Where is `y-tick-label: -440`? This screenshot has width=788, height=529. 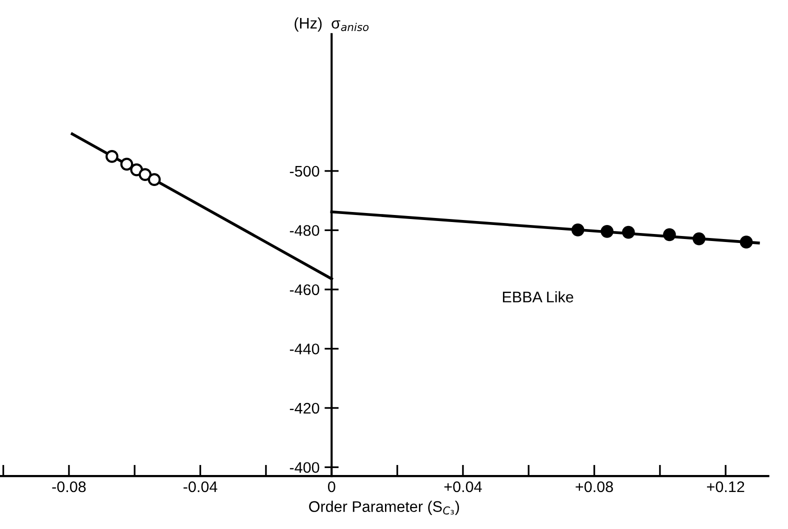 y-tick-label: -440 is located at coordinates (305, 349).